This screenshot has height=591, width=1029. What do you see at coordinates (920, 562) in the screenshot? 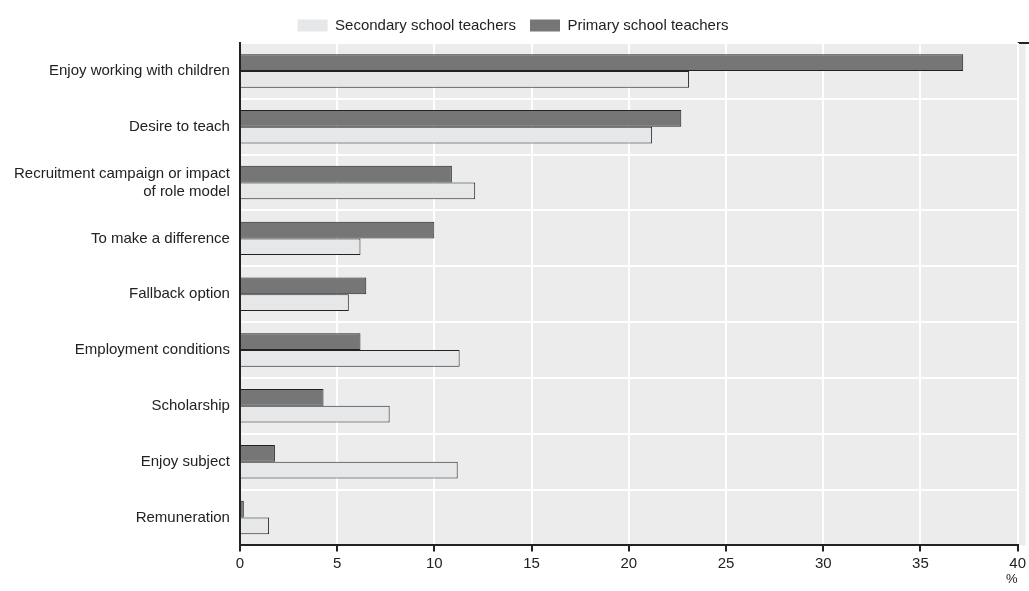
I see `x-tick-label: 35` at bounding box center [920, 562].